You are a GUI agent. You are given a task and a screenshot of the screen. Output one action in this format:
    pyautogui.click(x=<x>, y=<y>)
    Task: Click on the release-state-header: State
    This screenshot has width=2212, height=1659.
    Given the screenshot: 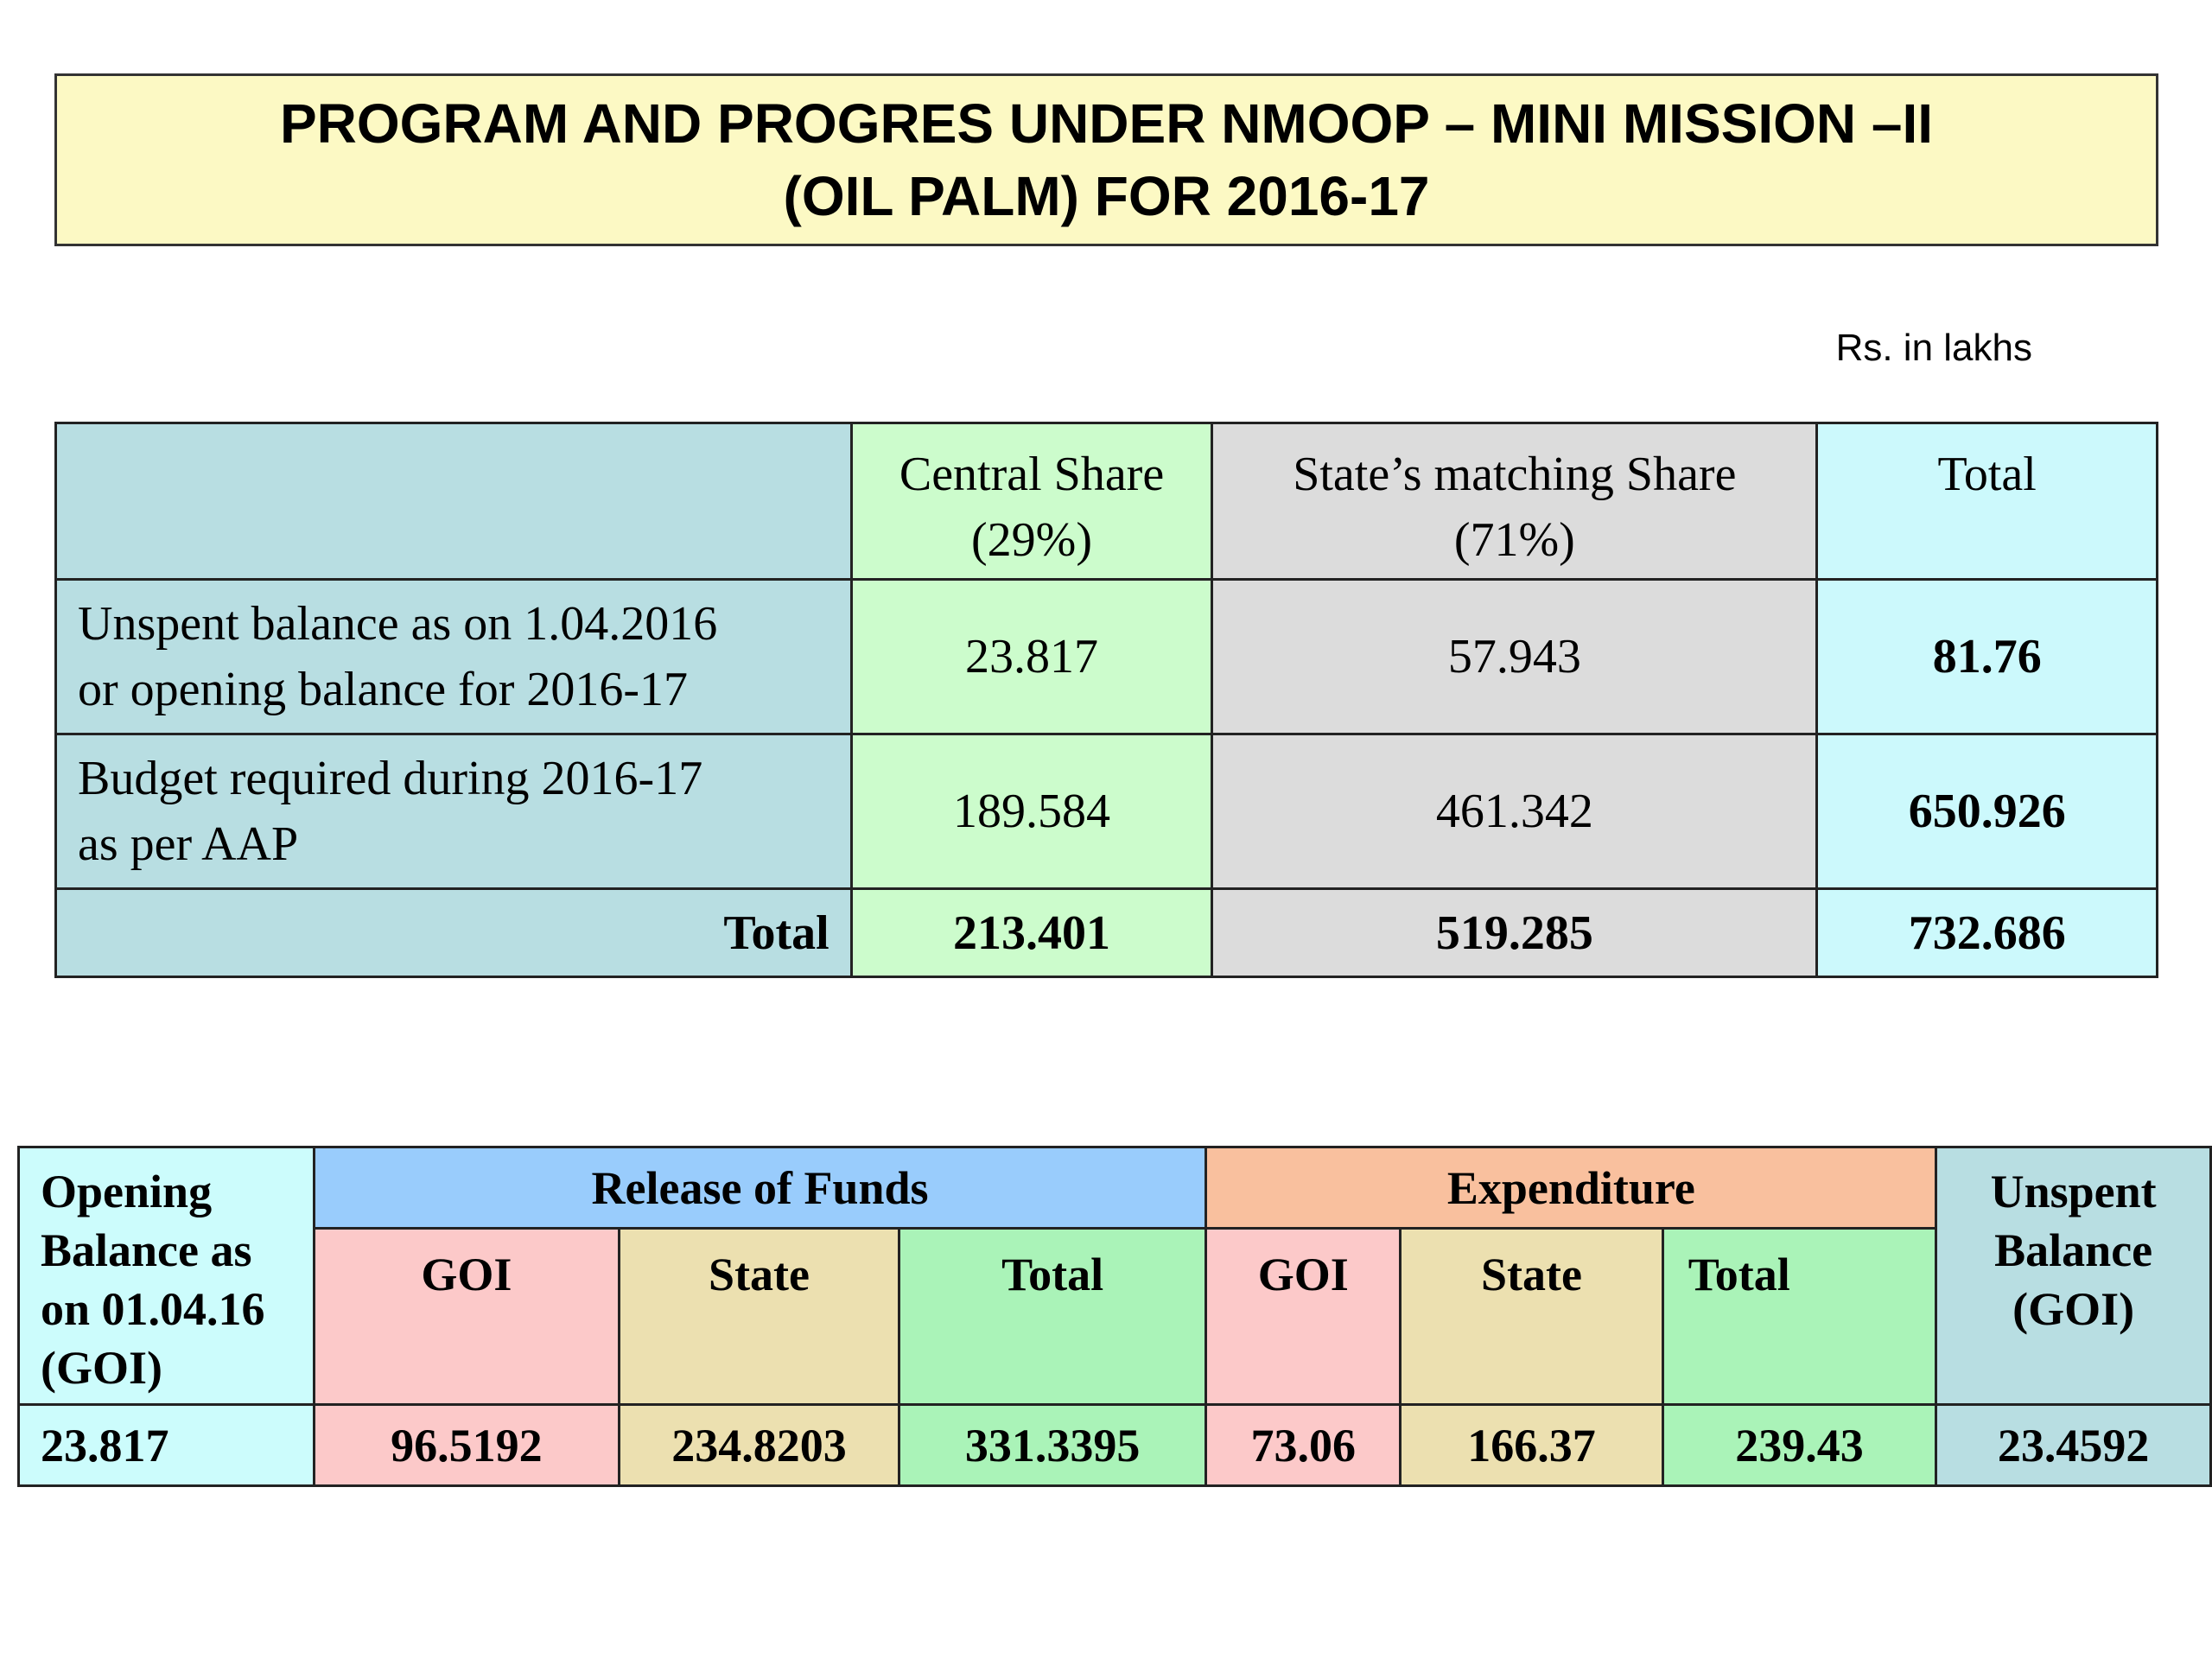 What is the action you would take?
    pyautogui.click(x=759, y=1316)
    